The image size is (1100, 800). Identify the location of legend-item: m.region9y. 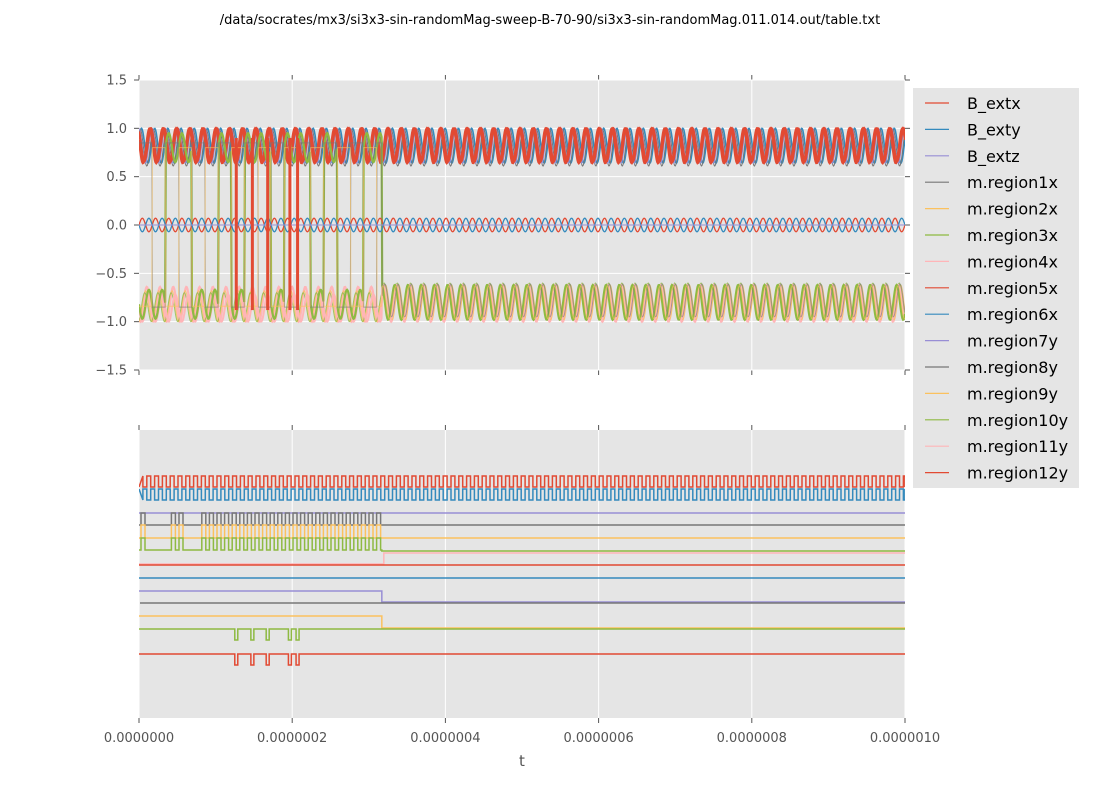
(991, 393).